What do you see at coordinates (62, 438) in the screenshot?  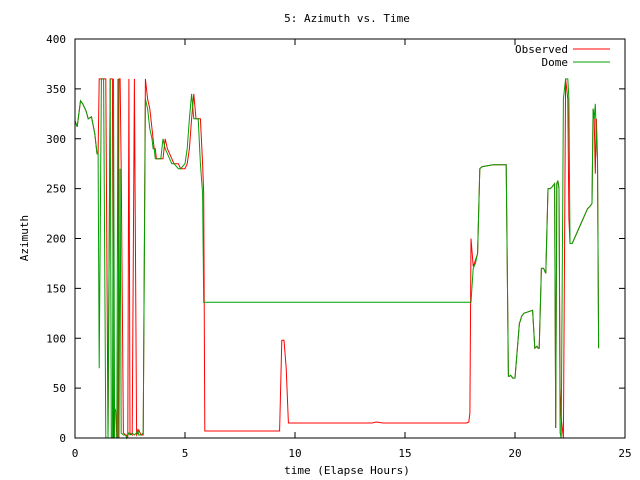 I see `y-tick-label: 0` at bounding box center [62, 438].